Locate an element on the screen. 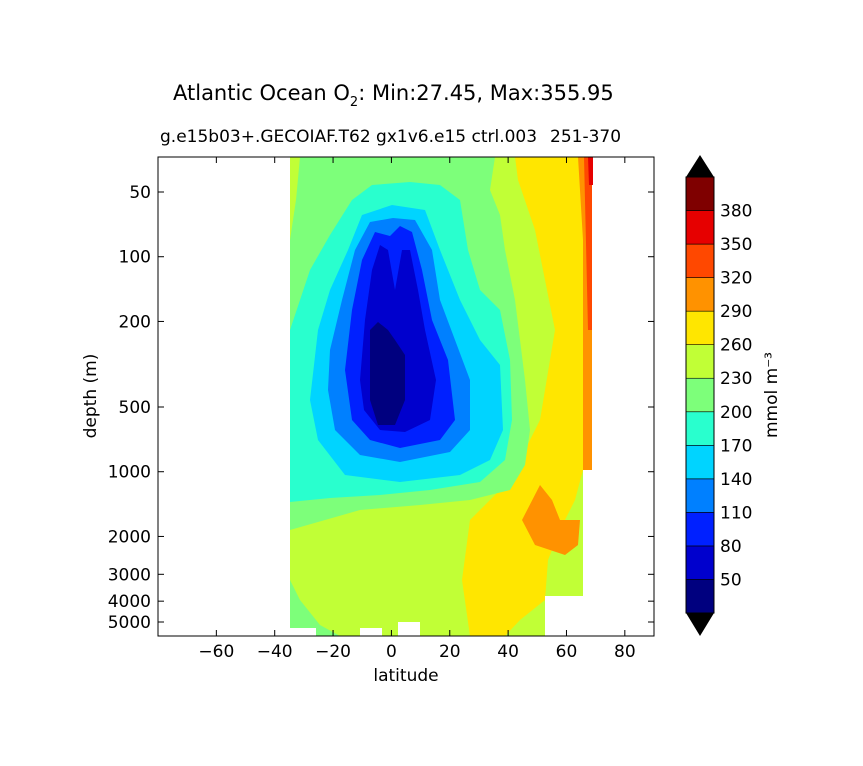  colorbar-tick-label: 110 is located at coordinates (736, 513).